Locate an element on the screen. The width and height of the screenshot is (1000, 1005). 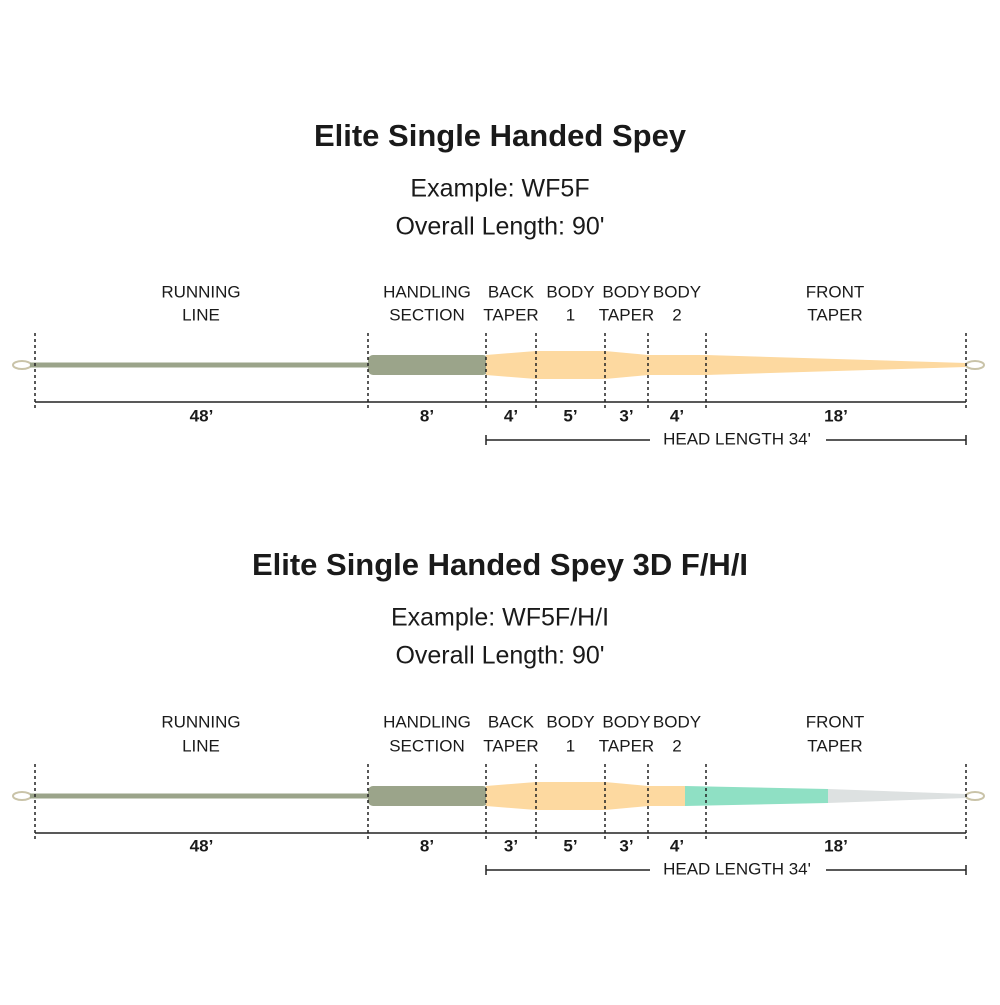
panel-title: Elite Single Handed Spey 3D F/H/I is located at coordinates (500, 564).